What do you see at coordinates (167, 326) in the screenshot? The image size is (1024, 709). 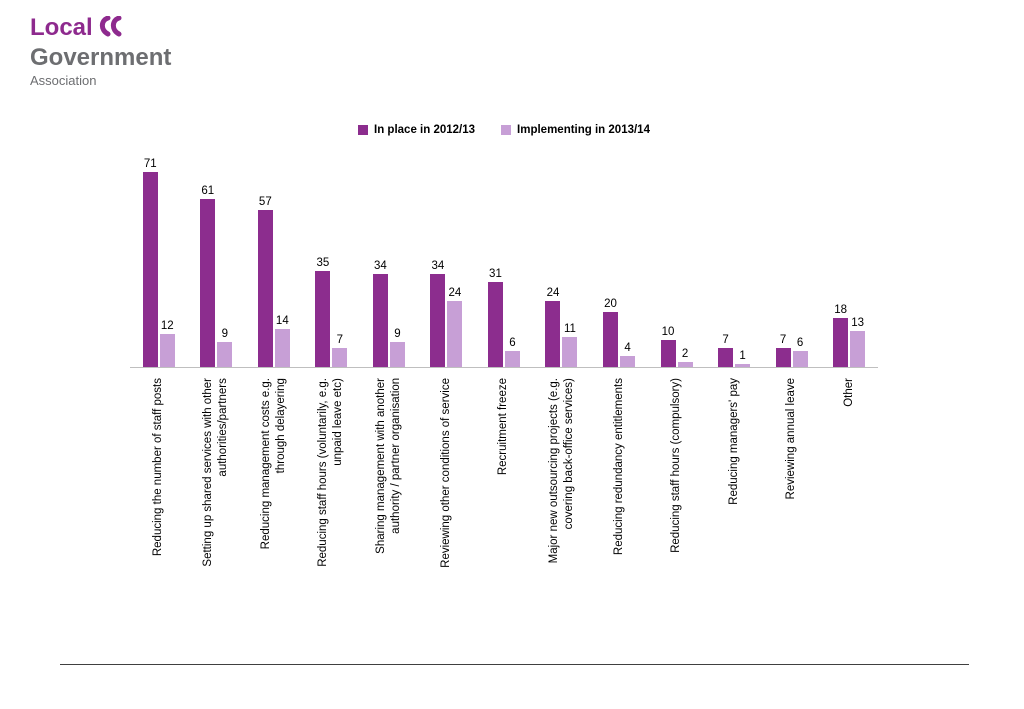 I see `data-label: 12` at bounding box center [167, 326].